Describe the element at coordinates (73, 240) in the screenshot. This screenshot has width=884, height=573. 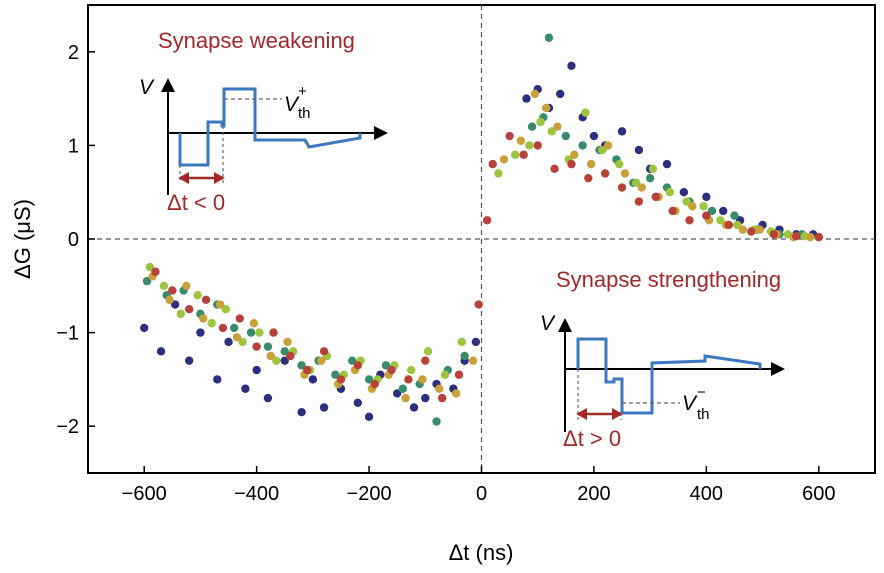
I see `y-tick-label: 0` at that location.